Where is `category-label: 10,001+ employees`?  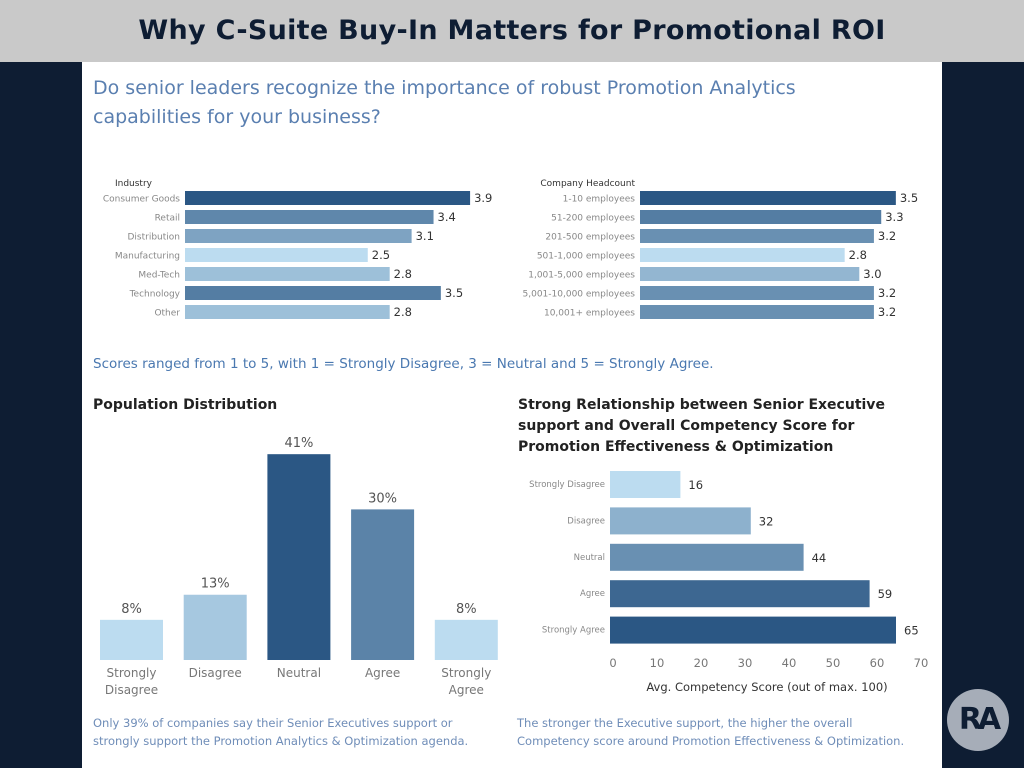
category-label: 10,001+ employees is located at coordinates (589, 314).